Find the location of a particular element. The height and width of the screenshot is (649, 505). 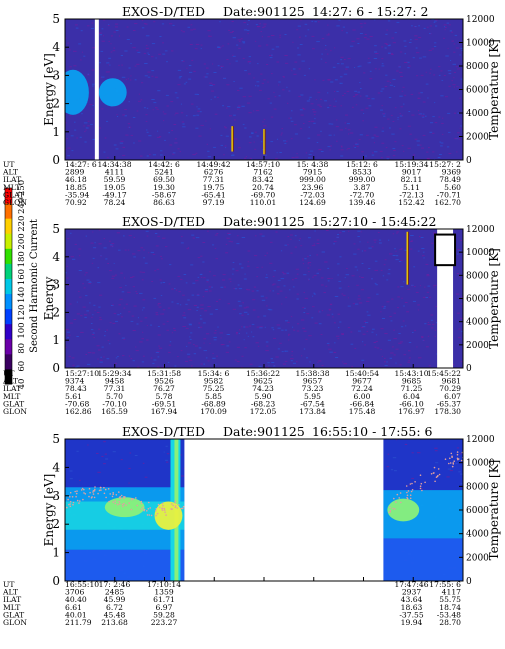

ephemeris-label: UT is located at coordinates (8, 164).